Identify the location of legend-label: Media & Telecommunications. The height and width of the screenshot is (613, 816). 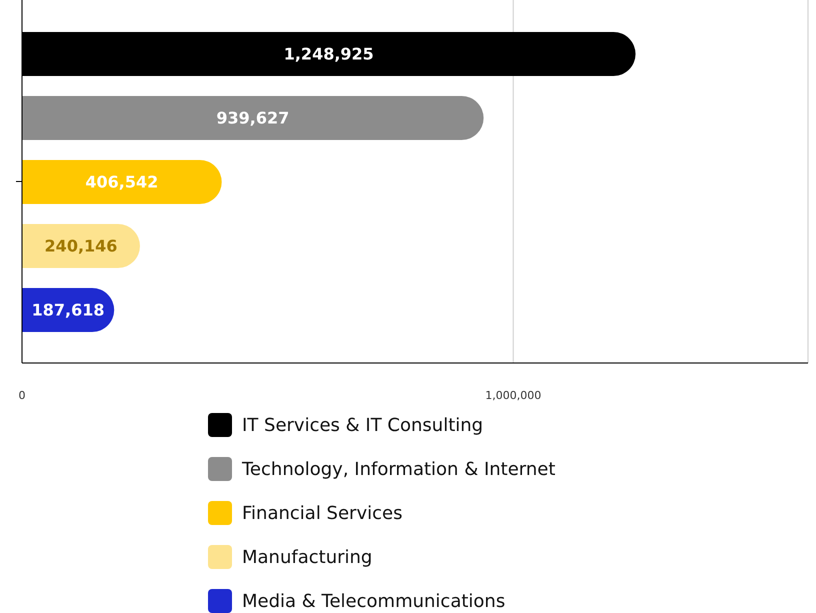
(374, 601).